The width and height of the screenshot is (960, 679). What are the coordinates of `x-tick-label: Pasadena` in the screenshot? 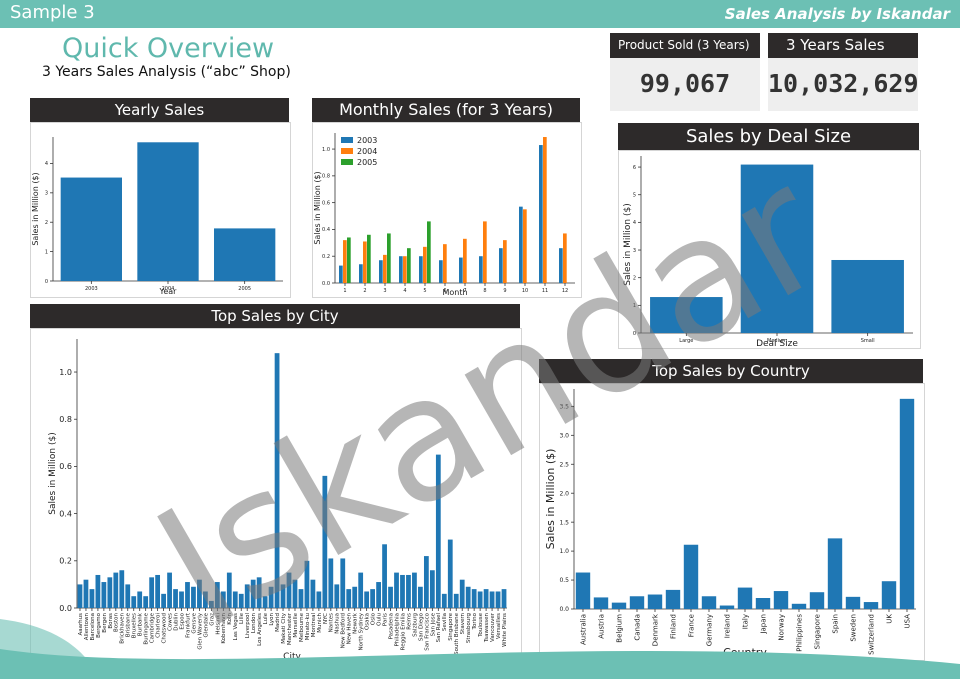 It's located at (391, 626).